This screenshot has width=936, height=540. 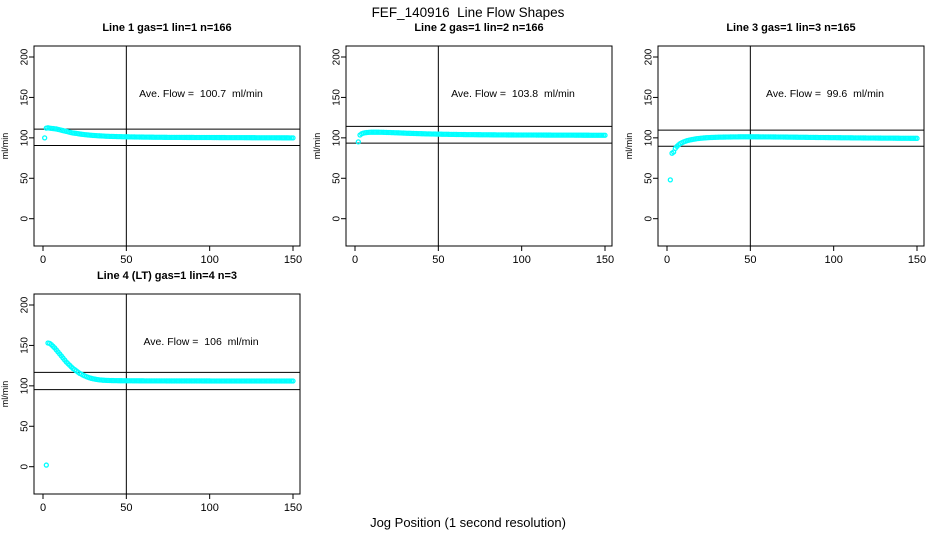 What do you see at coordinates (791, 28) in the screenshot?
I see `panel-3-title: Line 3 gas=1 lin=3 n=165` at bounding box center [791, 28].